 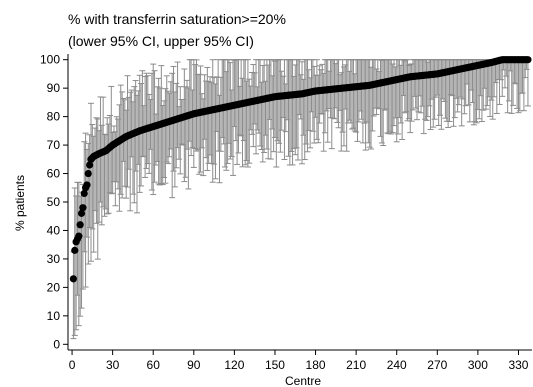 I want to click on y-tick-label: 30, so click(x=54, y=259).